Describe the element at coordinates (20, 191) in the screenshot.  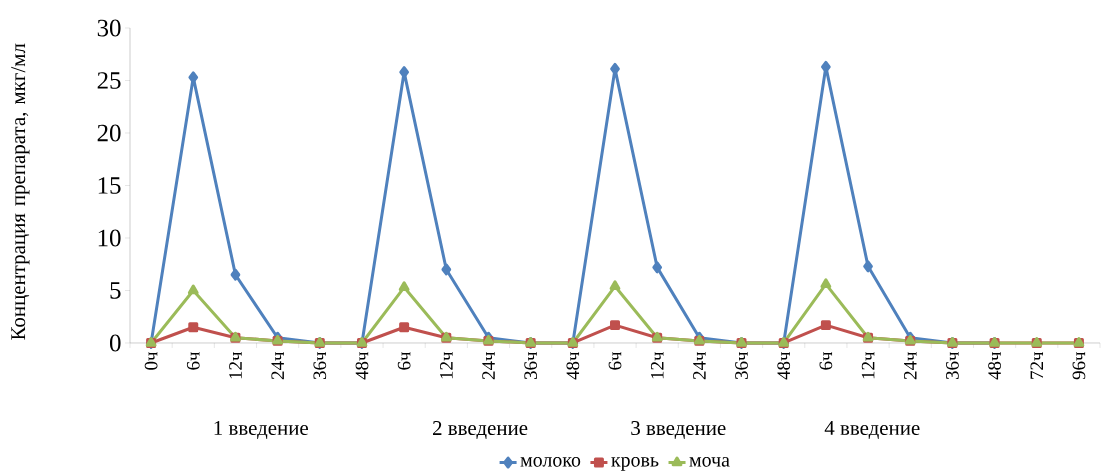
I see `y-axis-title: Концентрация препарата, мкг/мл` at that location.